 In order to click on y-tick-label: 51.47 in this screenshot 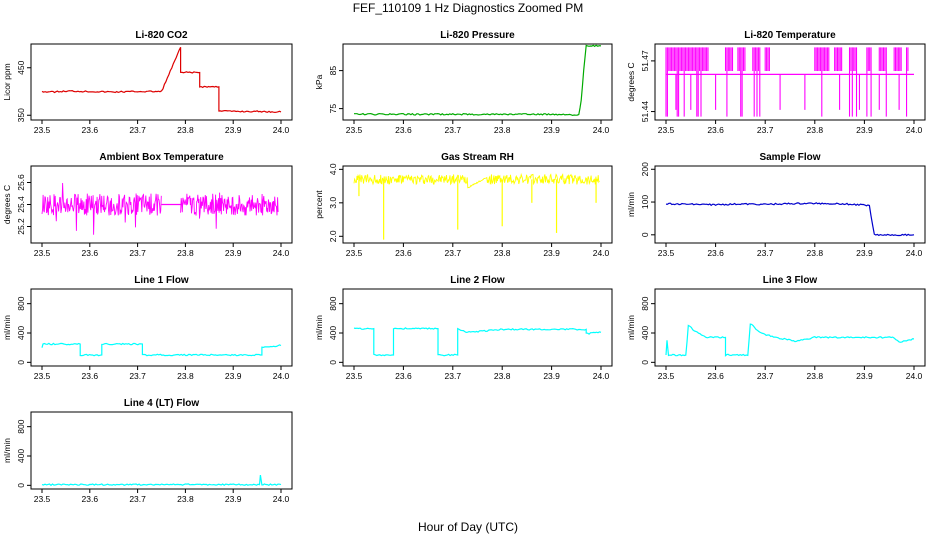, I will do `click(645, 61)`.